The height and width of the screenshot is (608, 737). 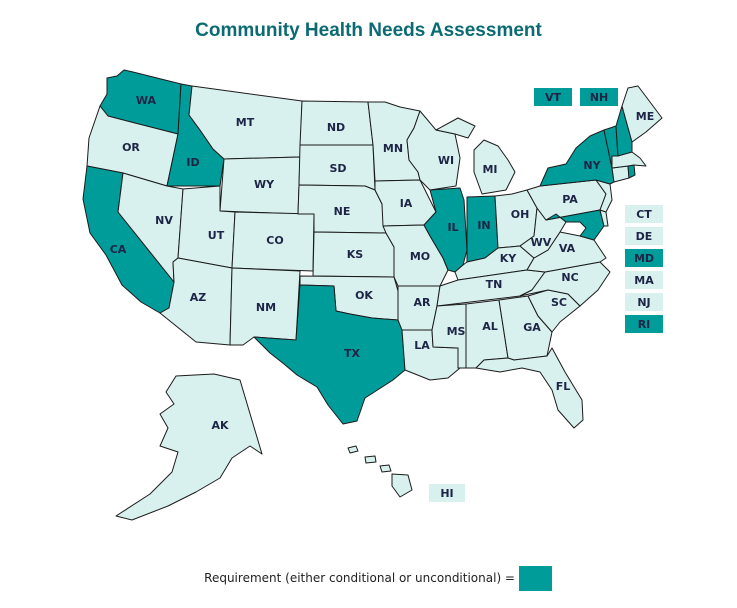 What do you see at coordinates (535, 578) in the screenshot?
I see `legend-required-swatch` at bounding box center [535, 578].